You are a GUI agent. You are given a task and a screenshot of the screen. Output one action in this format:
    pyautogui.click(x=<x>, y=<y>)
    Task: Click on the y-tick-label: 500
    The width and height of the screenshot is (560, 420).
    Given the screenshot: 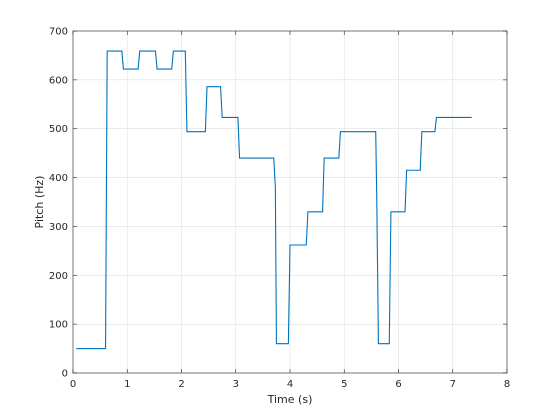 What is the action you would take?
    pyautogui.click(x=58, y=129)
    